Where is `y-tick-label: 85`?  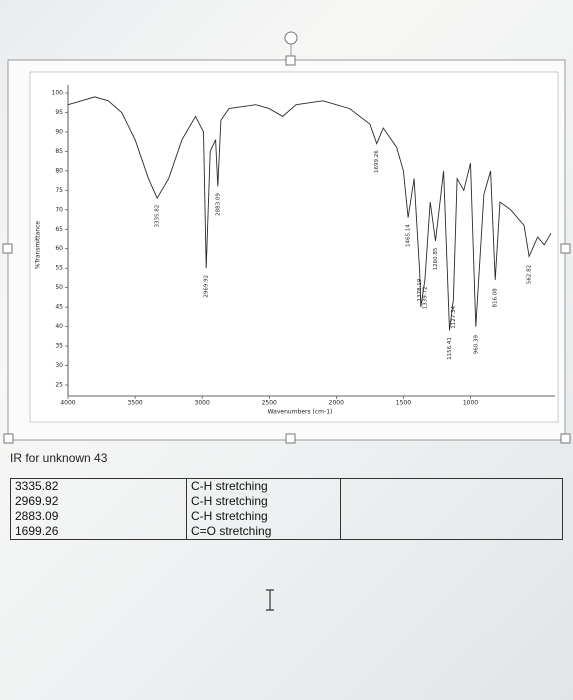
y-tick-label: 85 is located at coordinates (59, 151).